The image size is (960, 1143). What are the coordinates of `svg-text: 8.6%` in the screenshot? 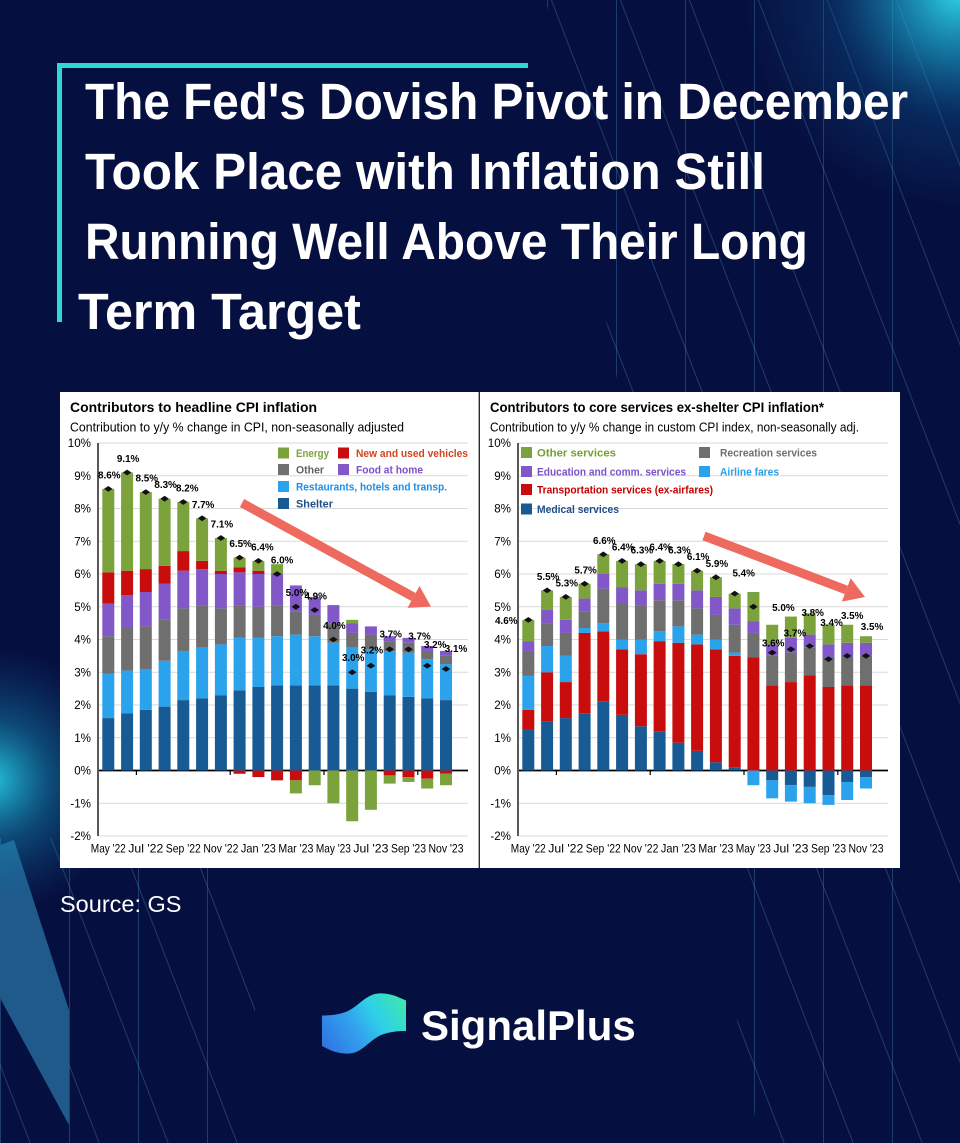 It's located at (109, 475).